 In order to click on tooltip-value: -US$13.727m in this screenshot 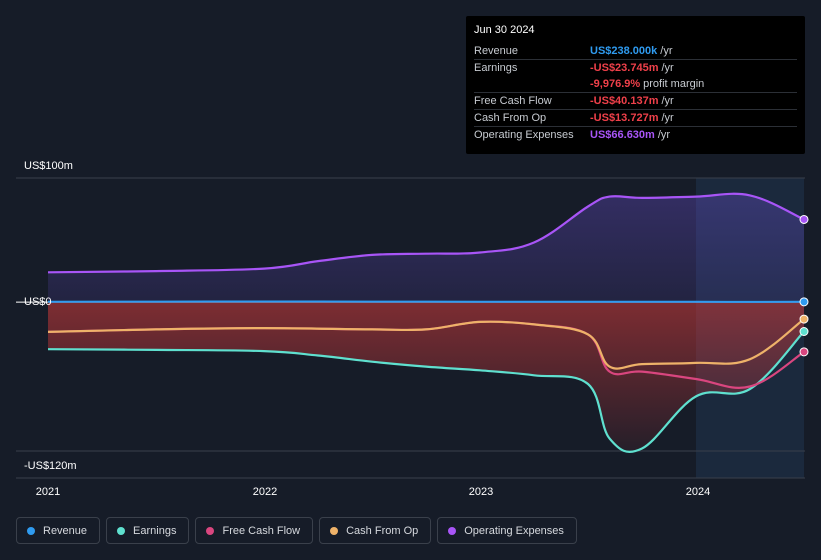, I will do `click(624, 118)`.